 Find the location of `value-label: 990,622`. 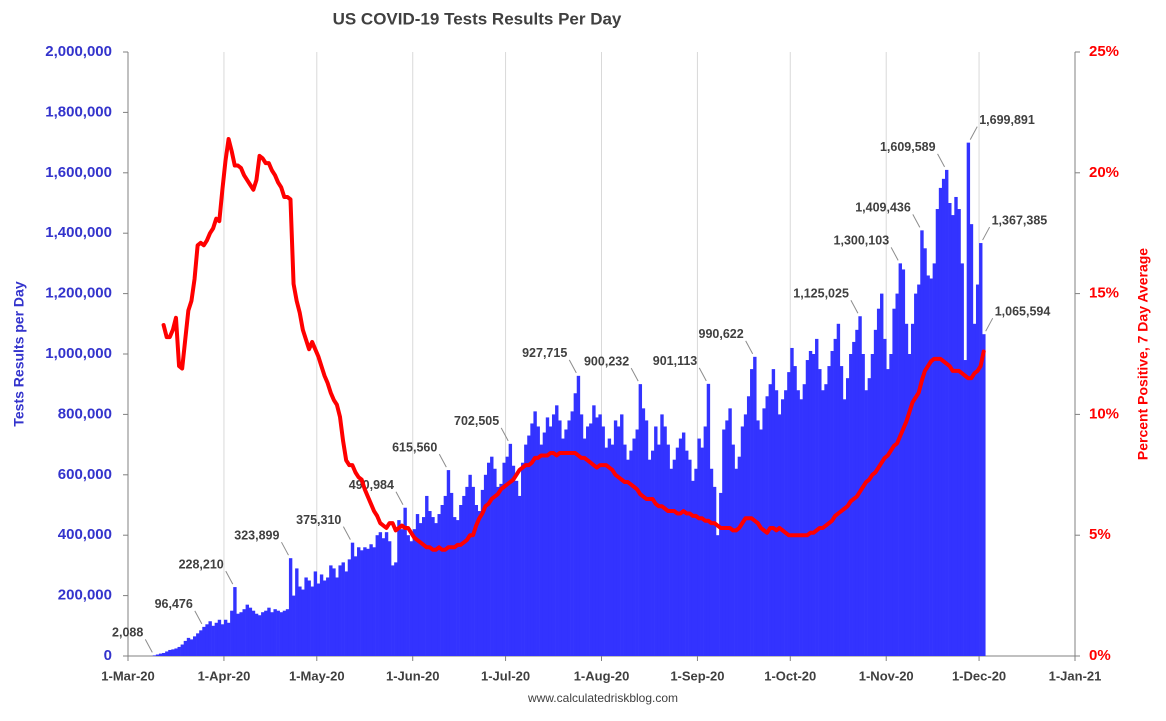

value-label: 990,622 is located at coordinates (721, 334).